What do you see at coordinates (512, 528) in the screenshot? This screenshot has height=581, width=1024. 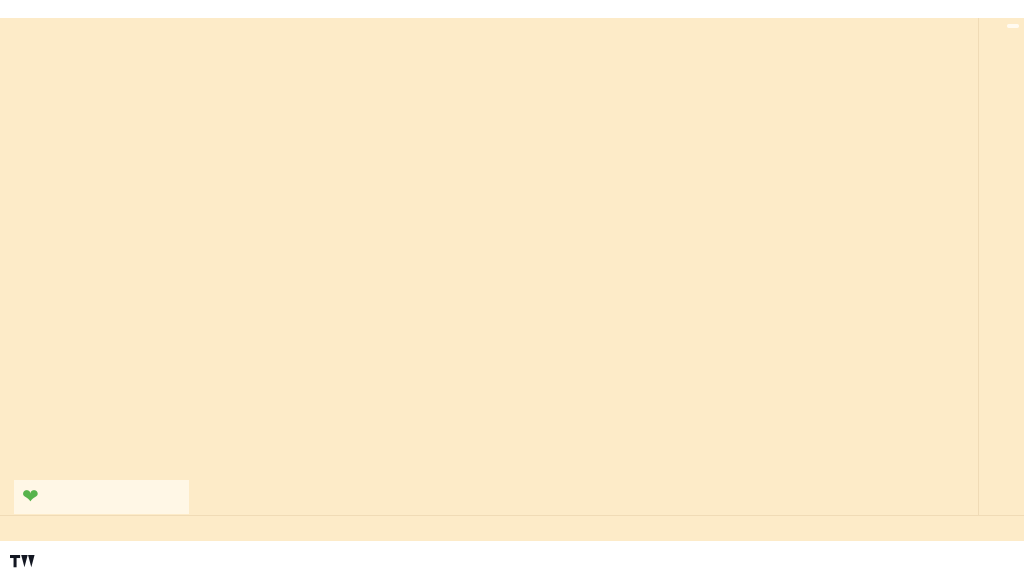 I see `time-axis` at bounding box center [512, 528].